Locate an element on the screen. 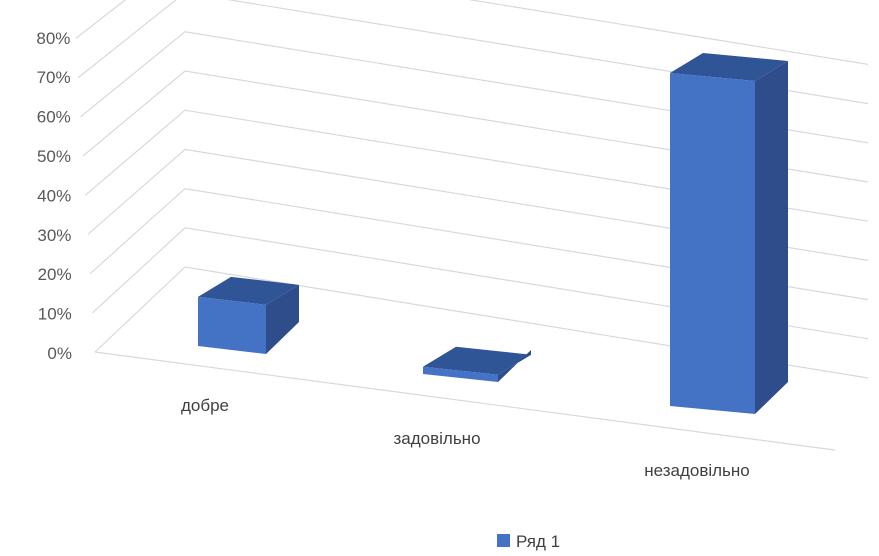 This screenshot has height=556, width=879. gridline is located at coordinates (472, 32).